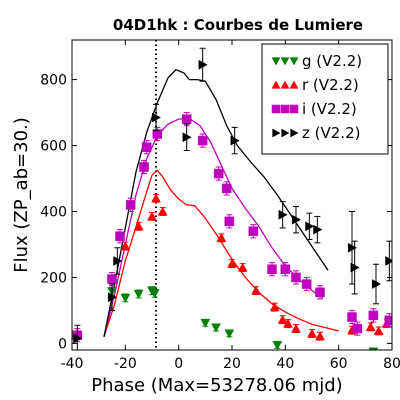  What do you see at coordinates (53, 212) in the screenshot?
I see `y-tick-label: 400` at bounding box center [53, 212].